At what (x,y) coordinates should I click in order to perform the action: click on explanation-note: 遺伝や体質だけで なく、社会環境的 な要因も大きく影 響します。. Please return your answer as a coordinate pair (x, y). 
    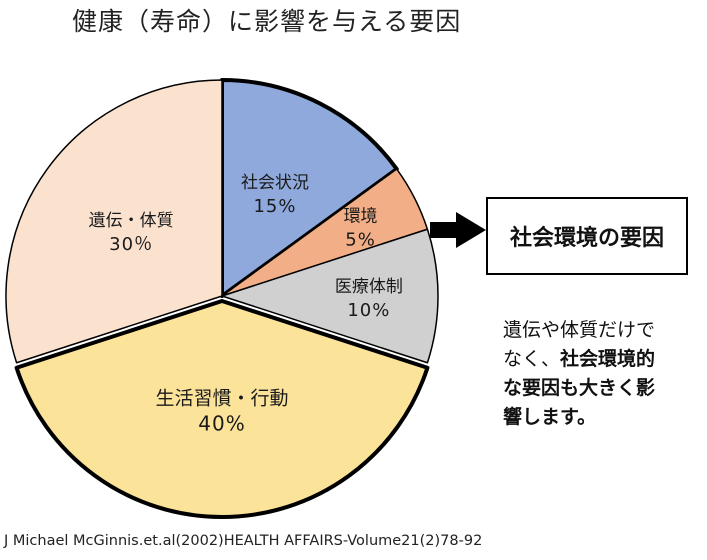
    Looking at the image, I should click on (603, 374).